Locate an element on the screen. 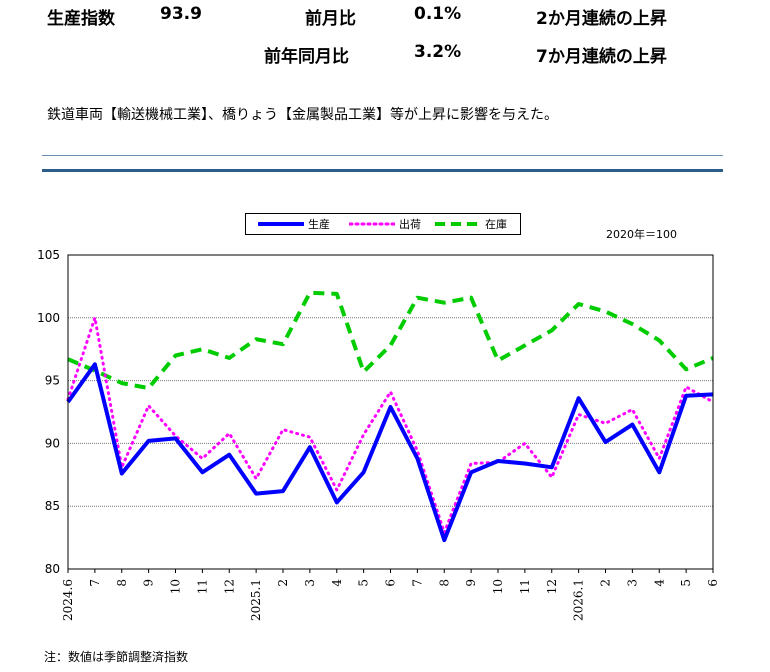  x-tick-label: 2026.1 is located at coordinates (579, 600).